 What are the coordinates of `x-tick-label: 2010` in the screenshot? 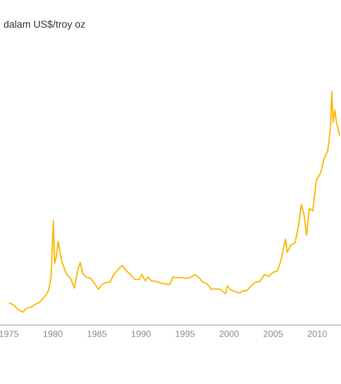 It's located at (317, 333).